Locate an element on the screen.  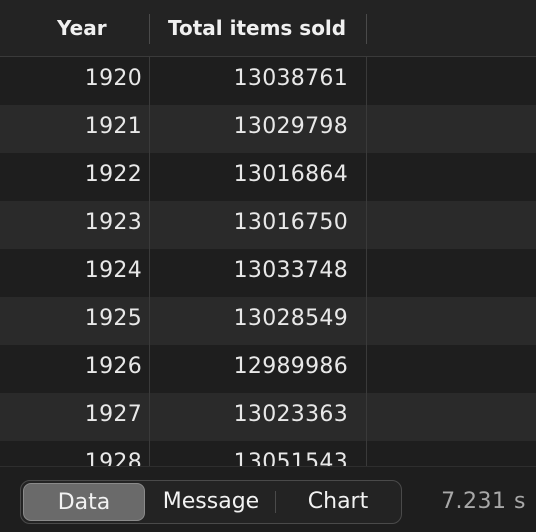
cell-total-items-sold: 13016864 is located at coordinates (290, 174).